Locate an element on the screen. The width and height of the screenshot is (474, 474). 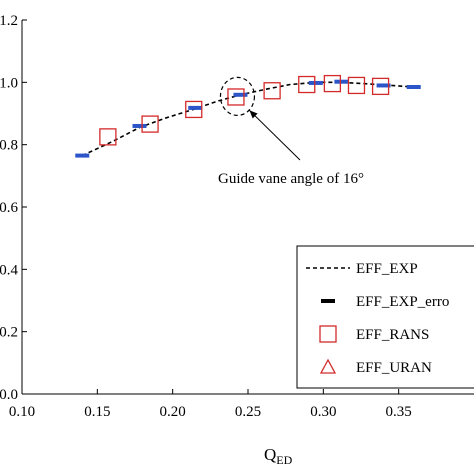
y-tick-label: 0.0 is located at coordinates (9, 395).